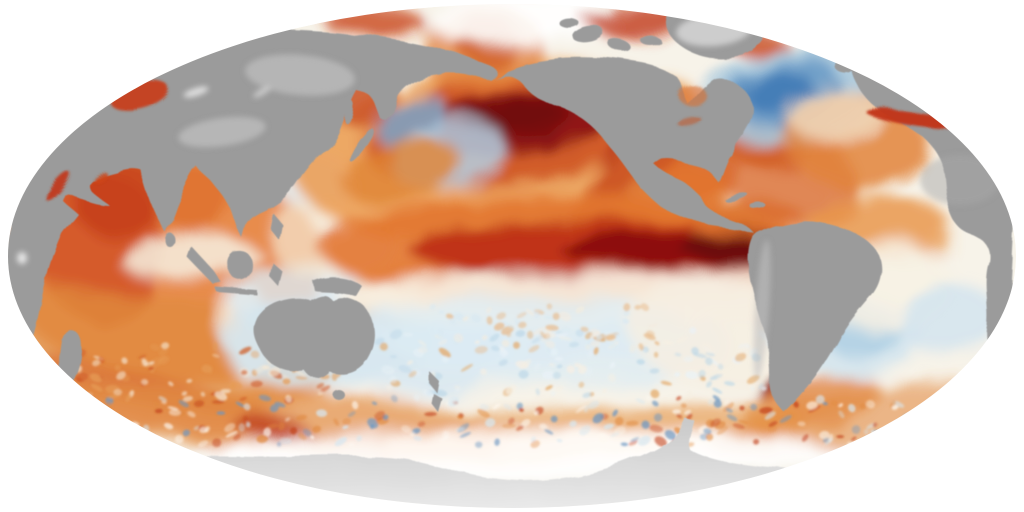 The height and width of the screenshot is (512, 1024). Describe the element at coordinates (433, 381) in the screenshot. I see `new-zealand-north` at that location.